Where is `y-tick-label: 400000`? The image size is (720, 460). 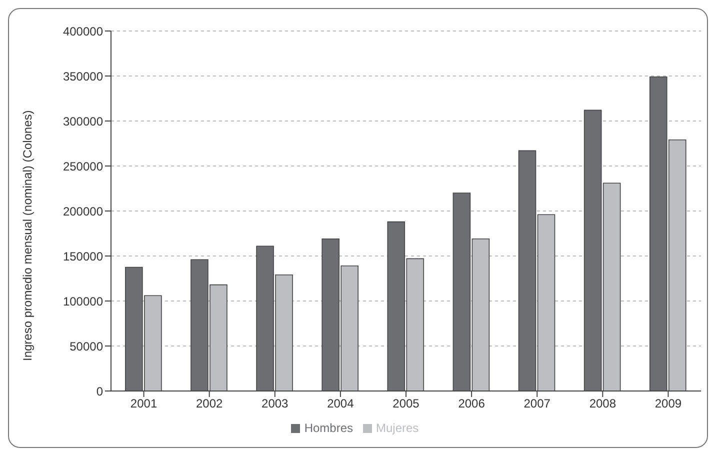
y-tick-label: 400000 is located at coordinates (83, 31).